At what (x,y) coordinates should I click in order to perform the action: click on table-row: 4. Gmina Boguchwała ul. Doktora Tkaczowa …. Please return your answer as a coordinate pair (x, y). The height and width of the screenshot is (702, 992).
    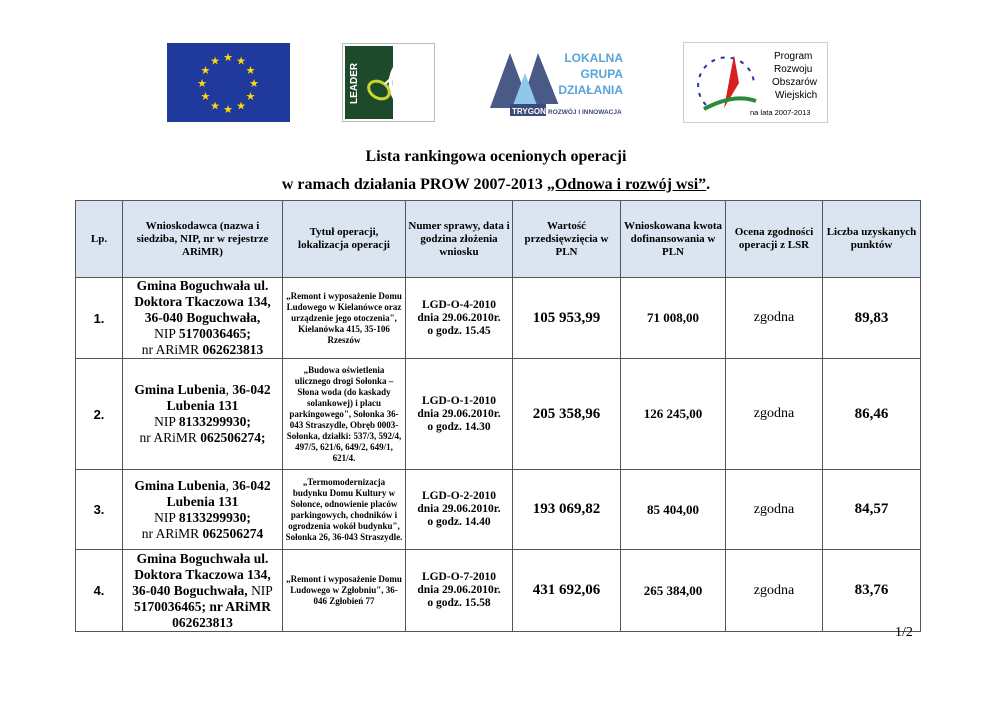
    Looking at the image, I should click on (498, 590).